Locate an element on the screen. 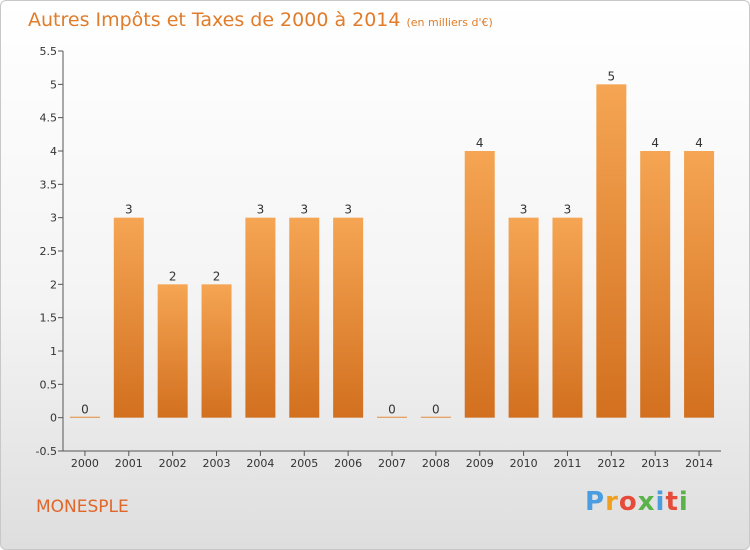 The width and height of the screenshot is (750, 550). logo-letter: o is located at coordinates (628, 502).